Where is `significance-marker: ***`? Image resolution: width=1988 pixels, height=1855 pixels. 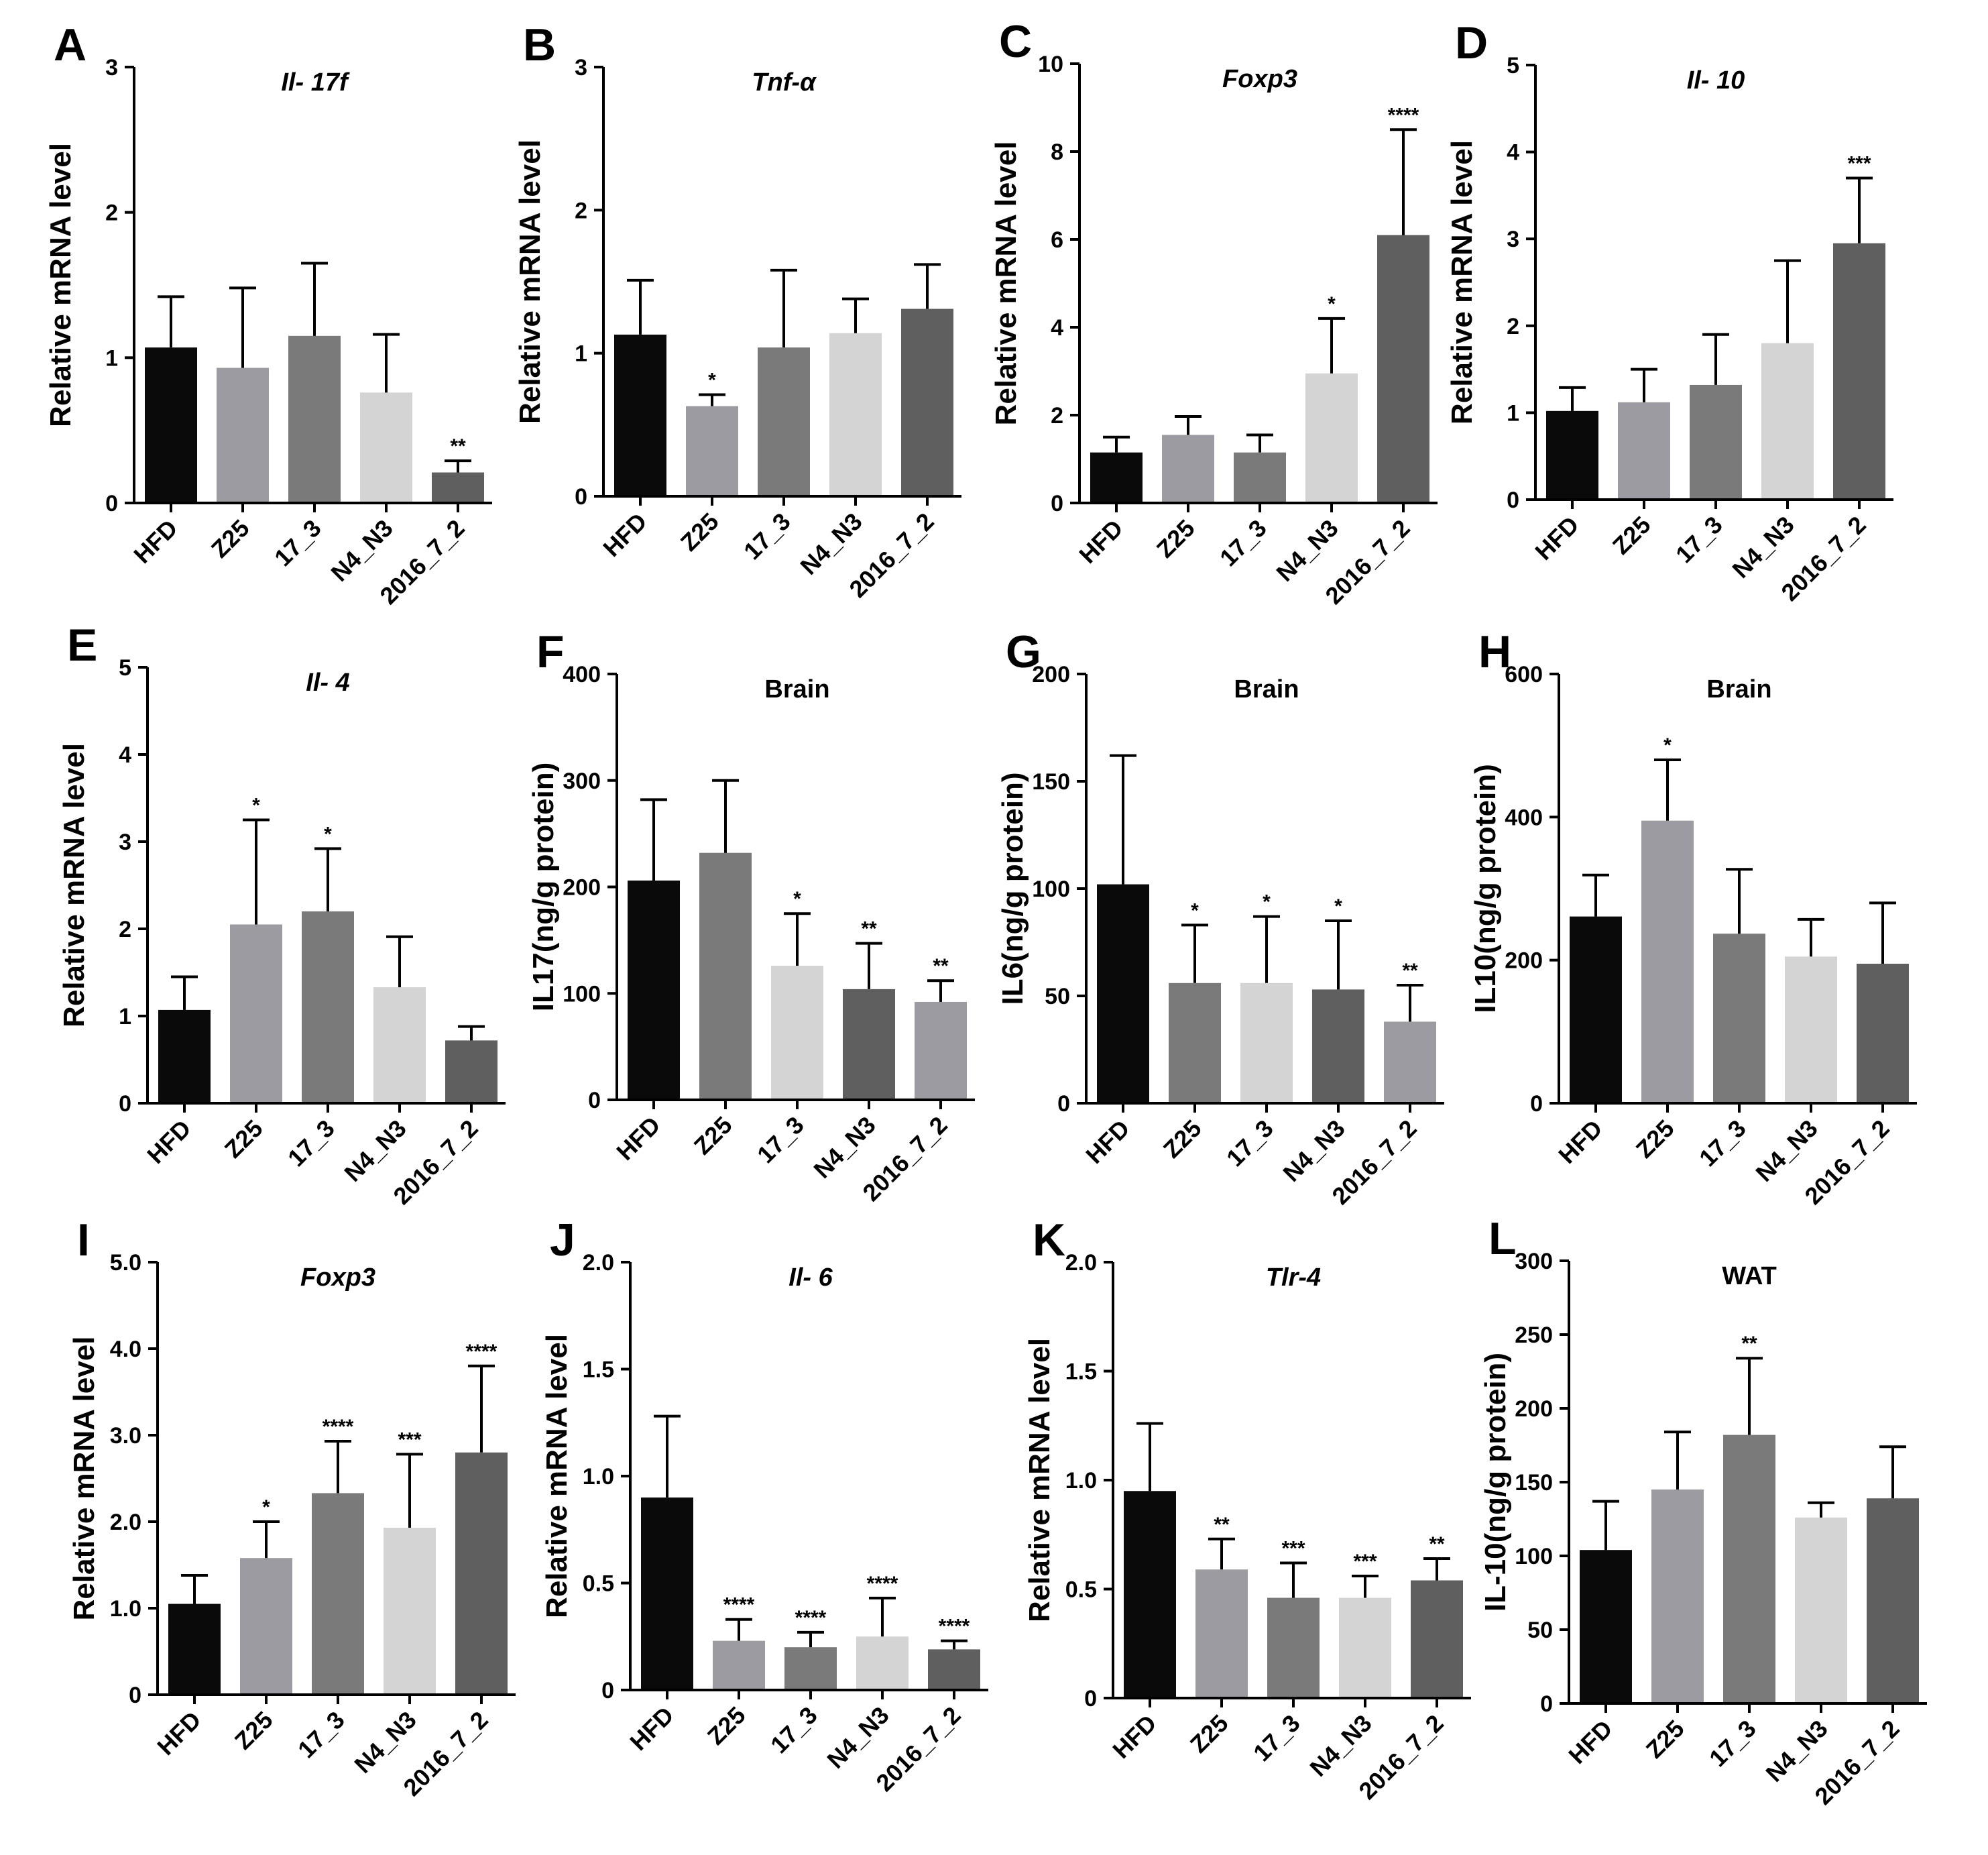
significance-marker: *** is located at coordinates (410, 1439).